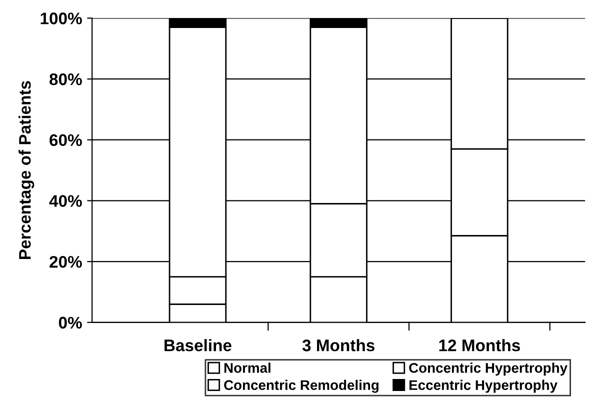  Describe the element at coordinates (61, 18) in the screenshot. I see `y-tick-label: 100%` at that location.